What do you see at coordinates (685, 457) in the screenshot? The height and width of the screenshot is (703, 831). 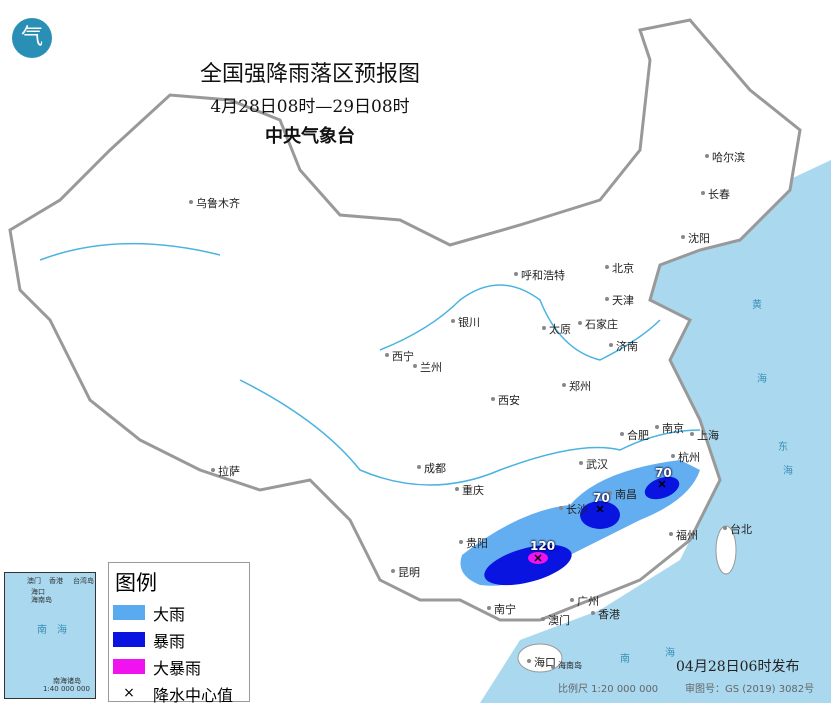 I see `city-label: 杭州` at bounding box center [685, 457].